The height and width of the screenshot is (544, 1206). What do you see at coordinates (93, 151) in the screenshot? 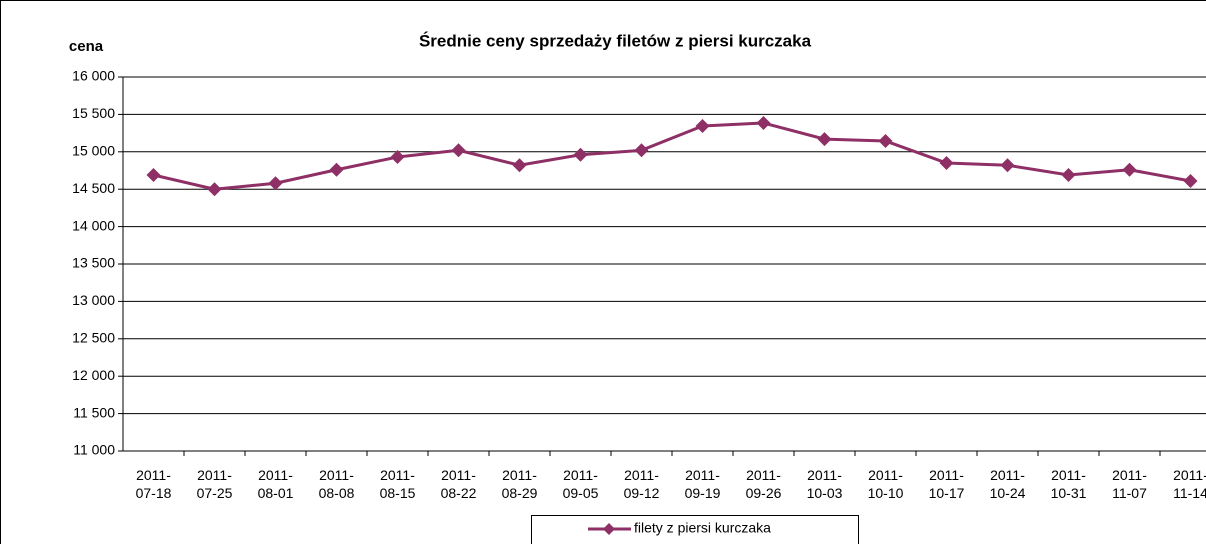
I see `y-tick-label: 15 000` at bounding box center [93, 151].